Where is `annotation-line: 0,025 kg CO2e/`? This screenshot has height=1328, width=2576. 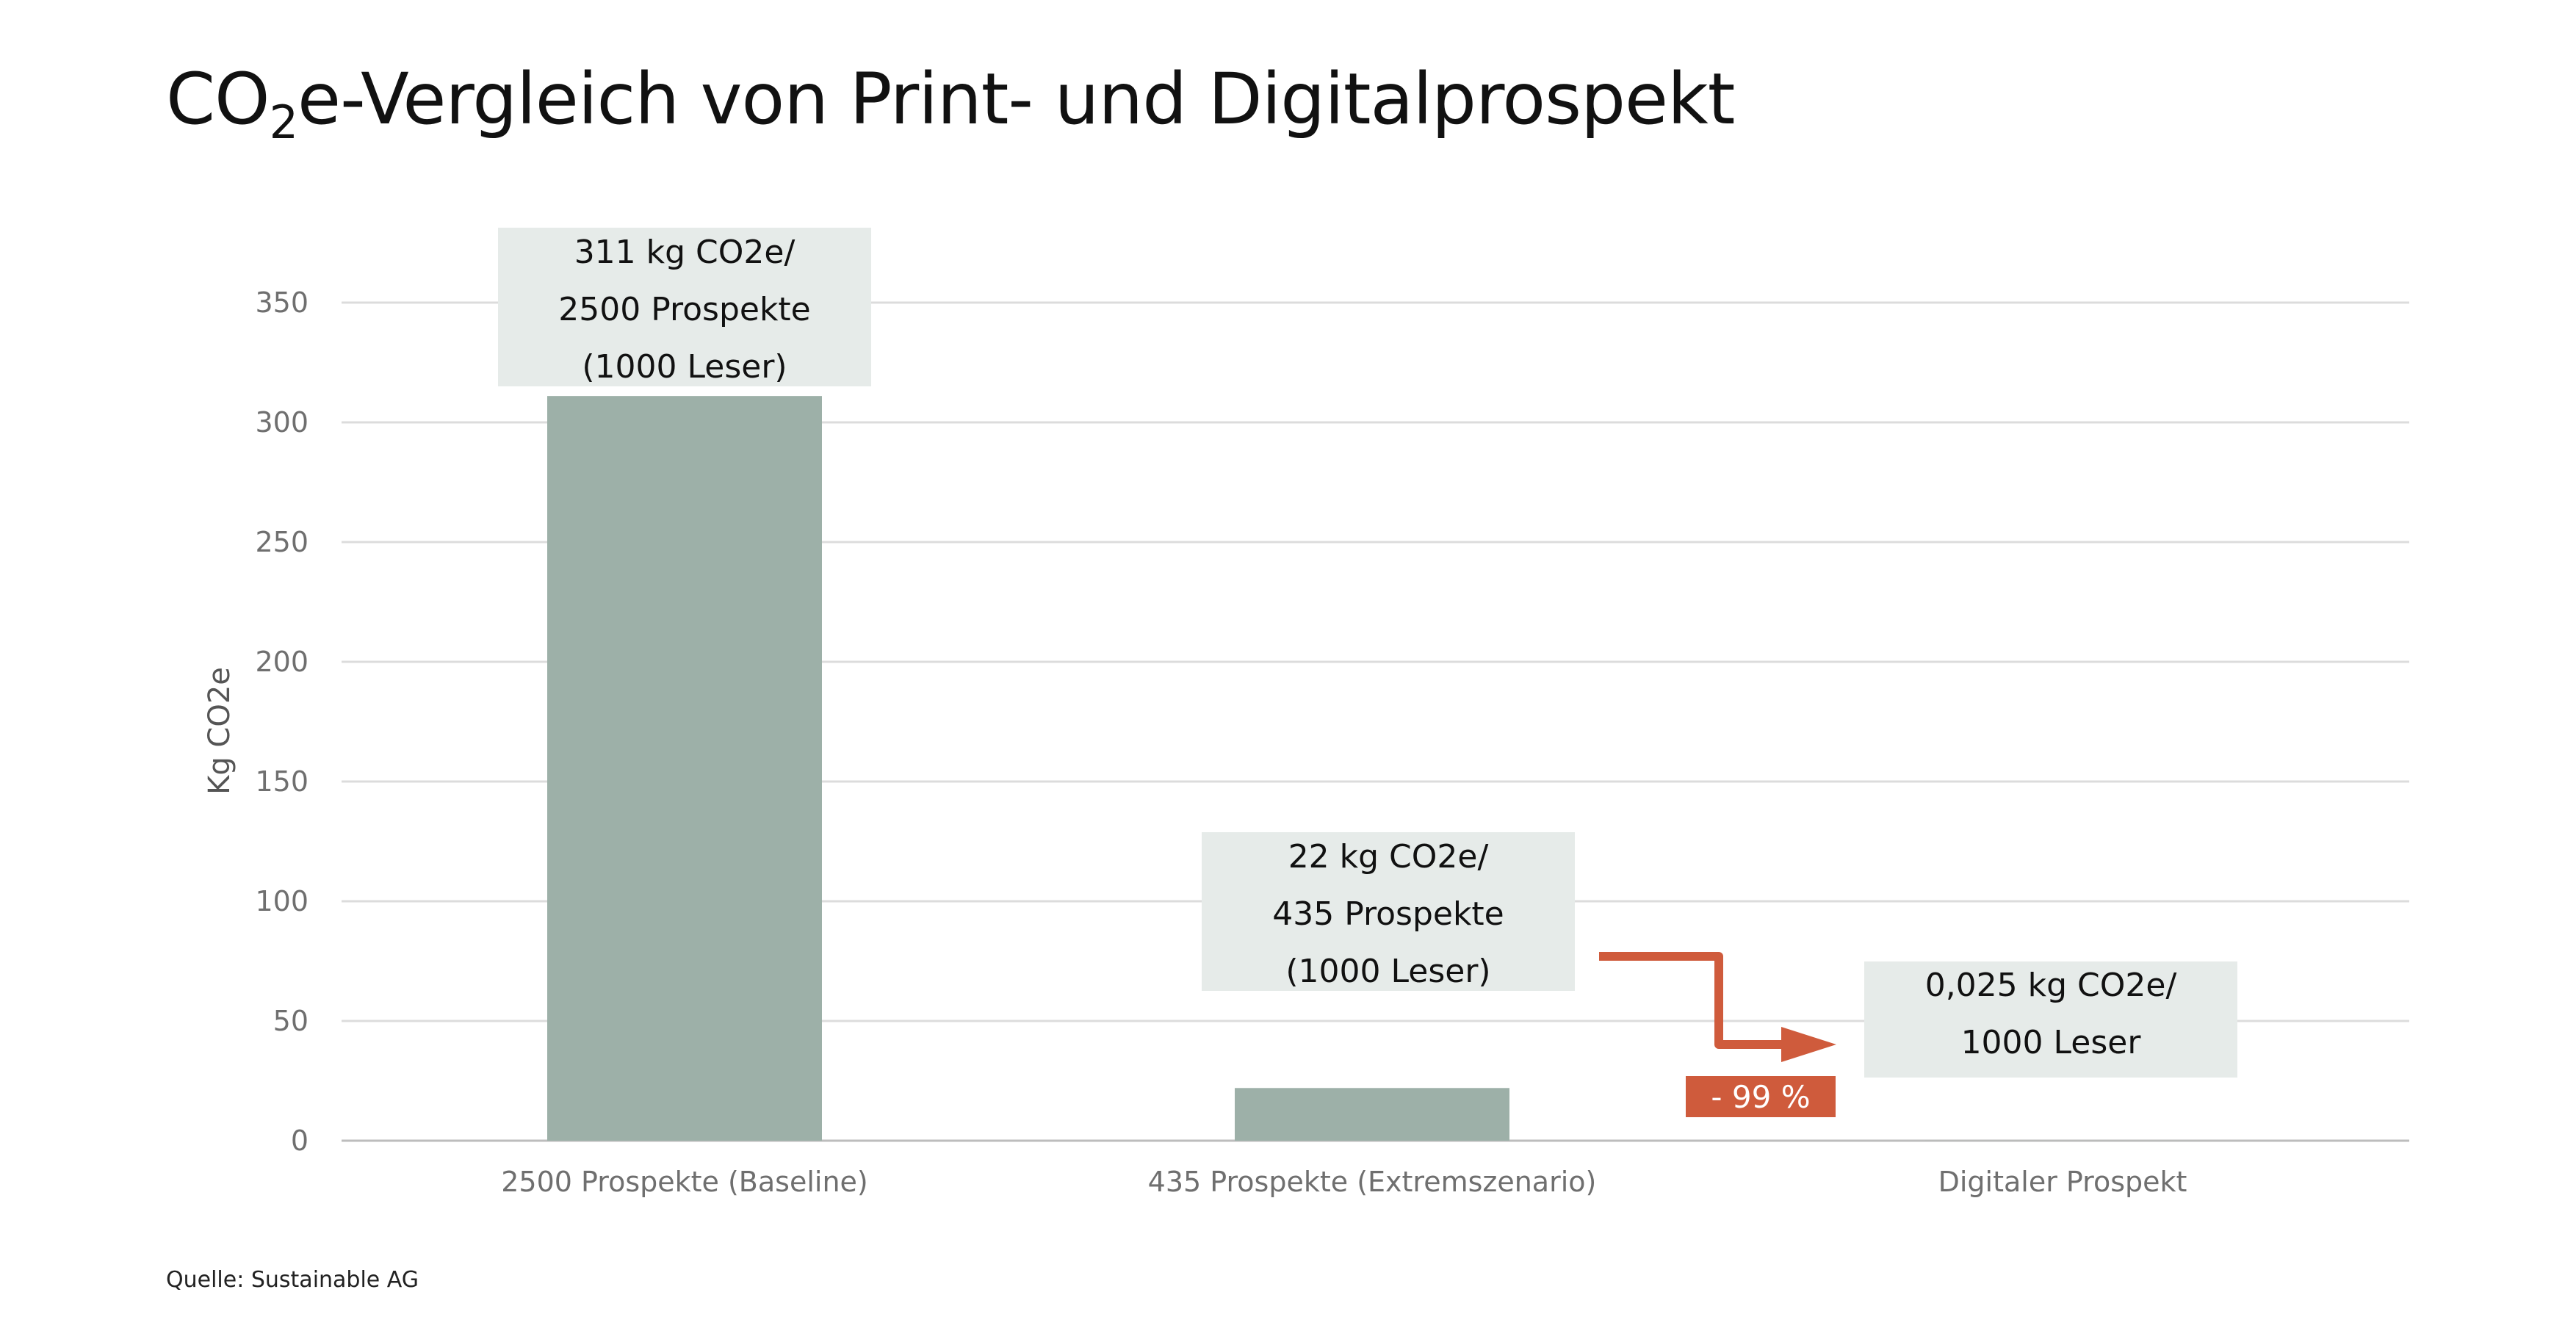 annotation-line: 0,025 kg CO2e/ is located at coordinates (2051, 986).